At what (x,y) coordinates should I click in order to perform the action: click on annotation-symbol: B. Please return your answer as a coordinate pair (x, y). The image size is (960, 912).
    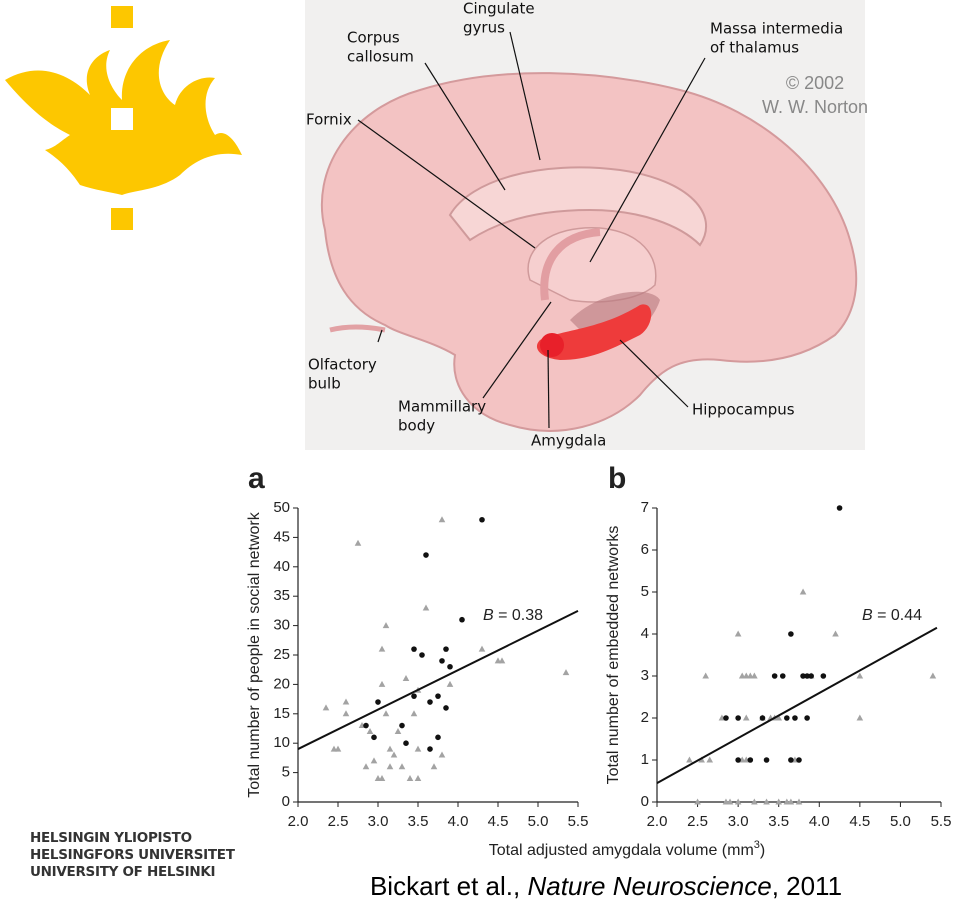
    Looking at the image, I should click on (867, 615).